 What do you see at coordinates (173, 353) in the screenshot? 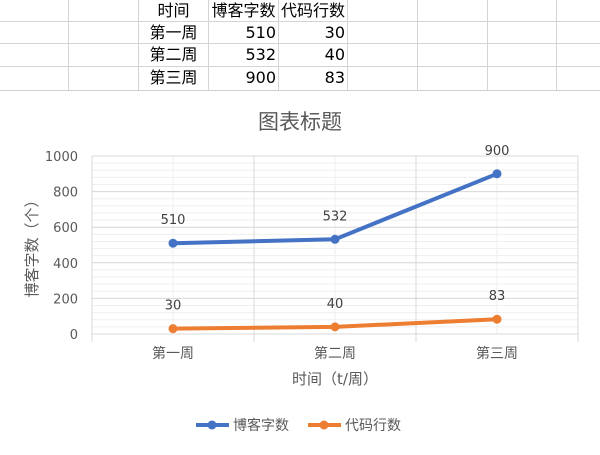
I see `x-tick-label: 第一周` at bounding box center [173, 353].